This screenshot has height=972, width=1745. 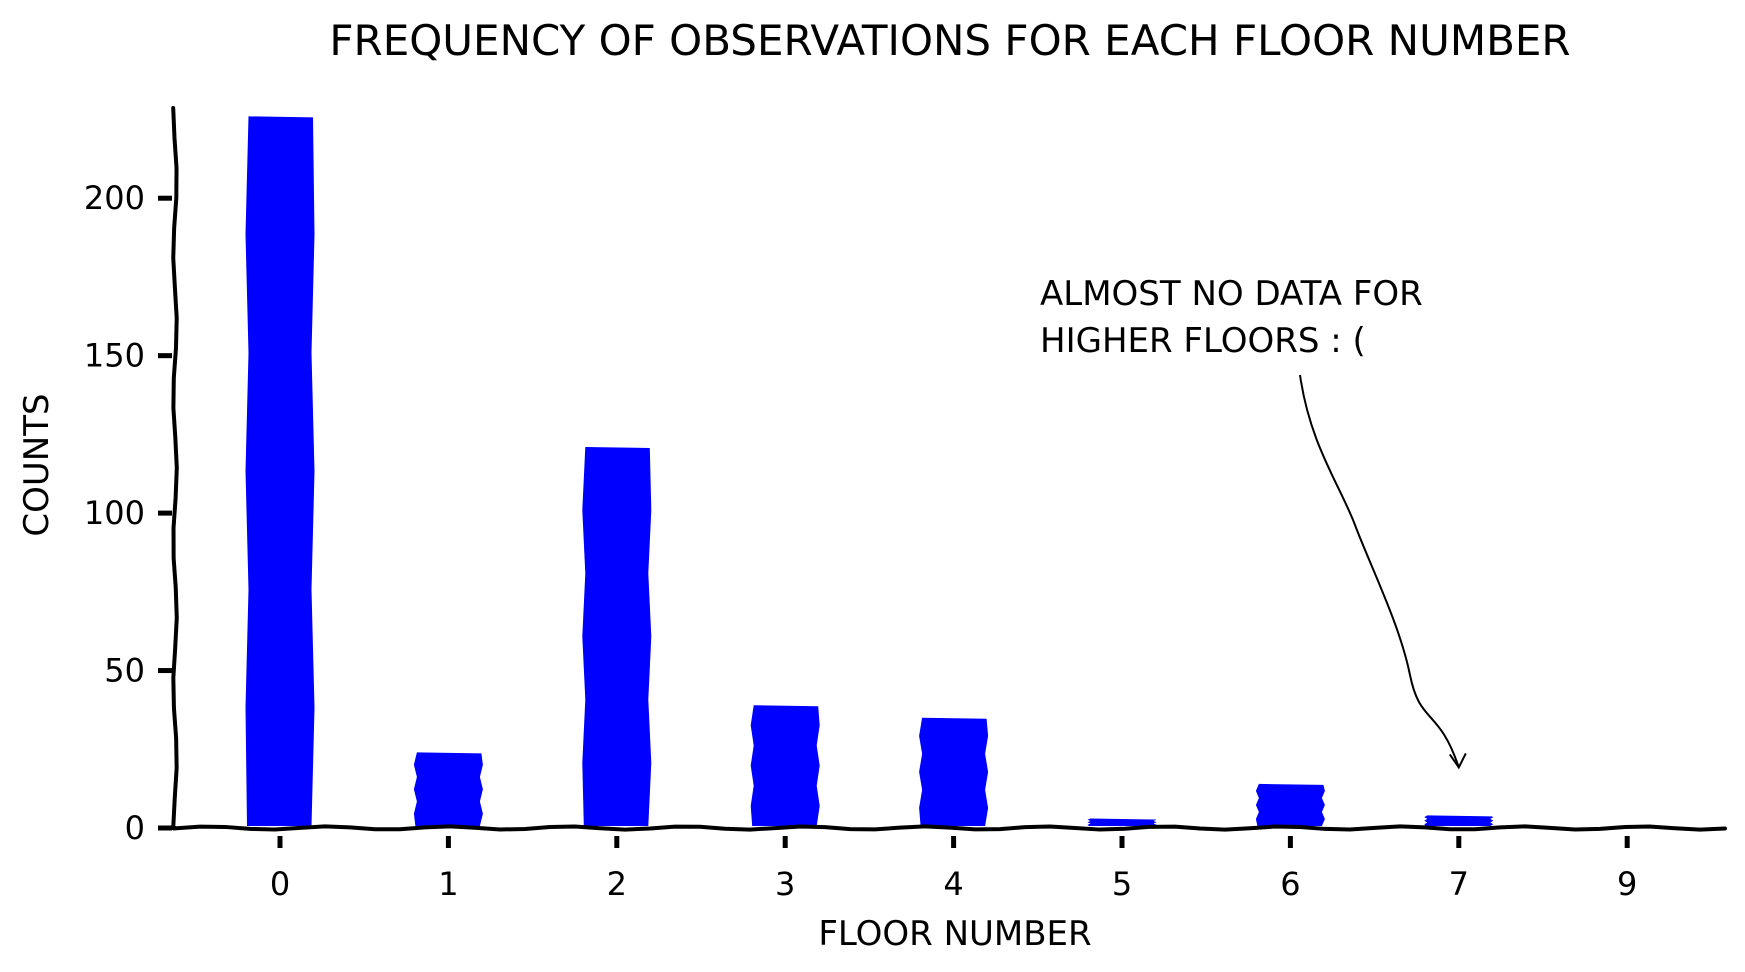 What do you see at coordinates (135, 828) in the screenshot?
I see `y-tick-label: 0` at bounding box center [135, 828].